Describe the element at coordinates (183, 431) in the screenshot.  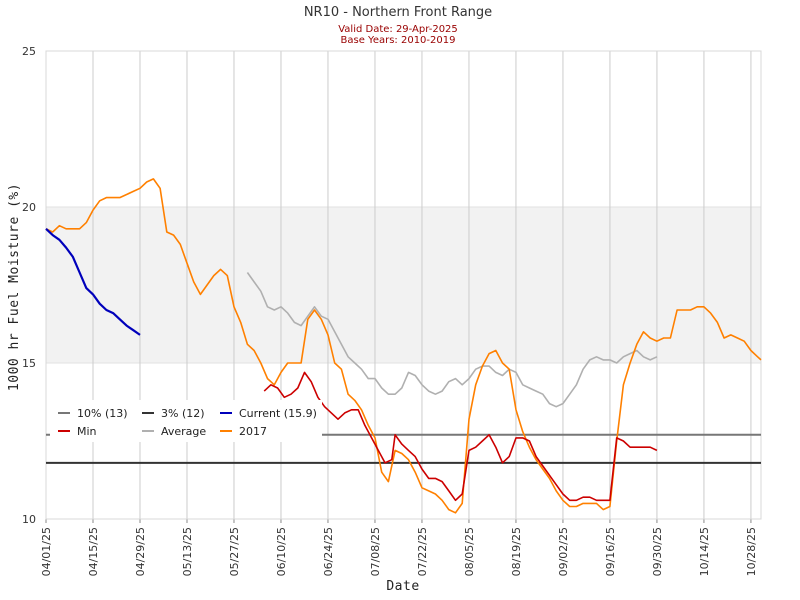
I see `legend-label-average: Average` at that location.